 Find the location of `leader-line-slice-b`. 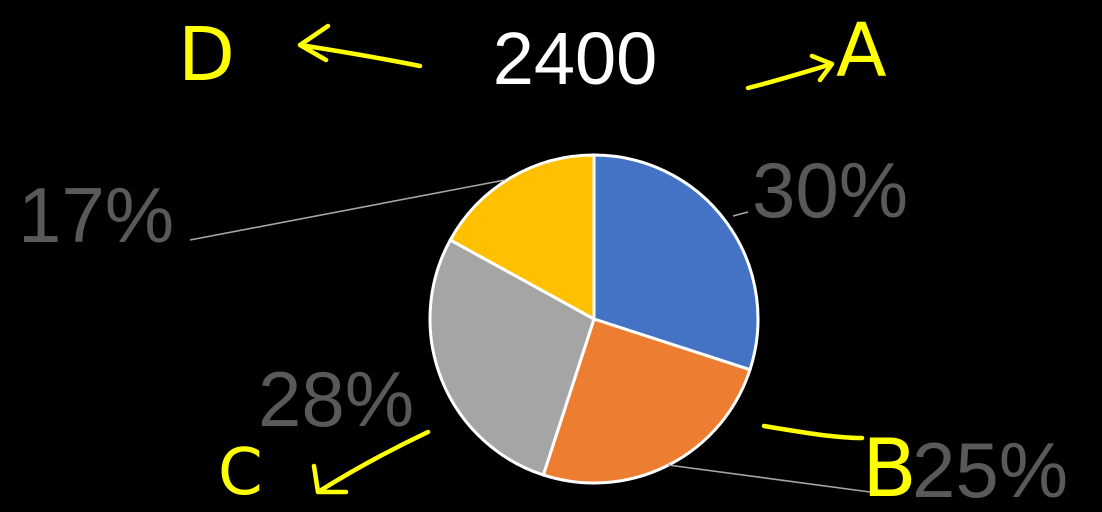

leader-line-slice-b is located at coordinates (769, 478).